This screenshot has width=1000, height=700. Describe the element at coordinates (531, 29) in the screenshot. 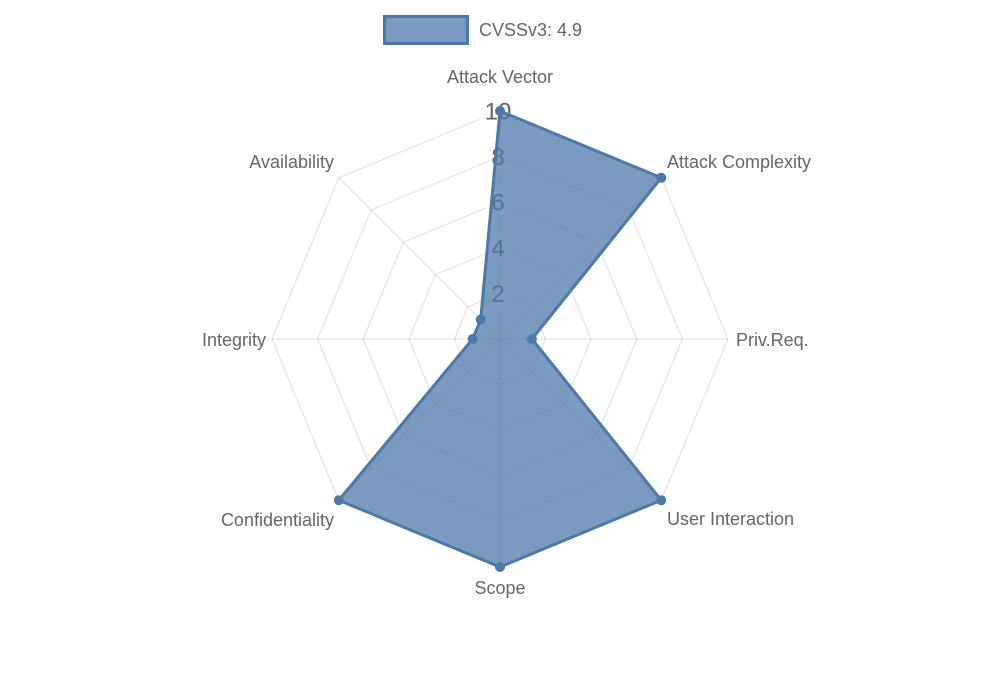

I see `legend-label: CVSSv3: 4.9` at that location.